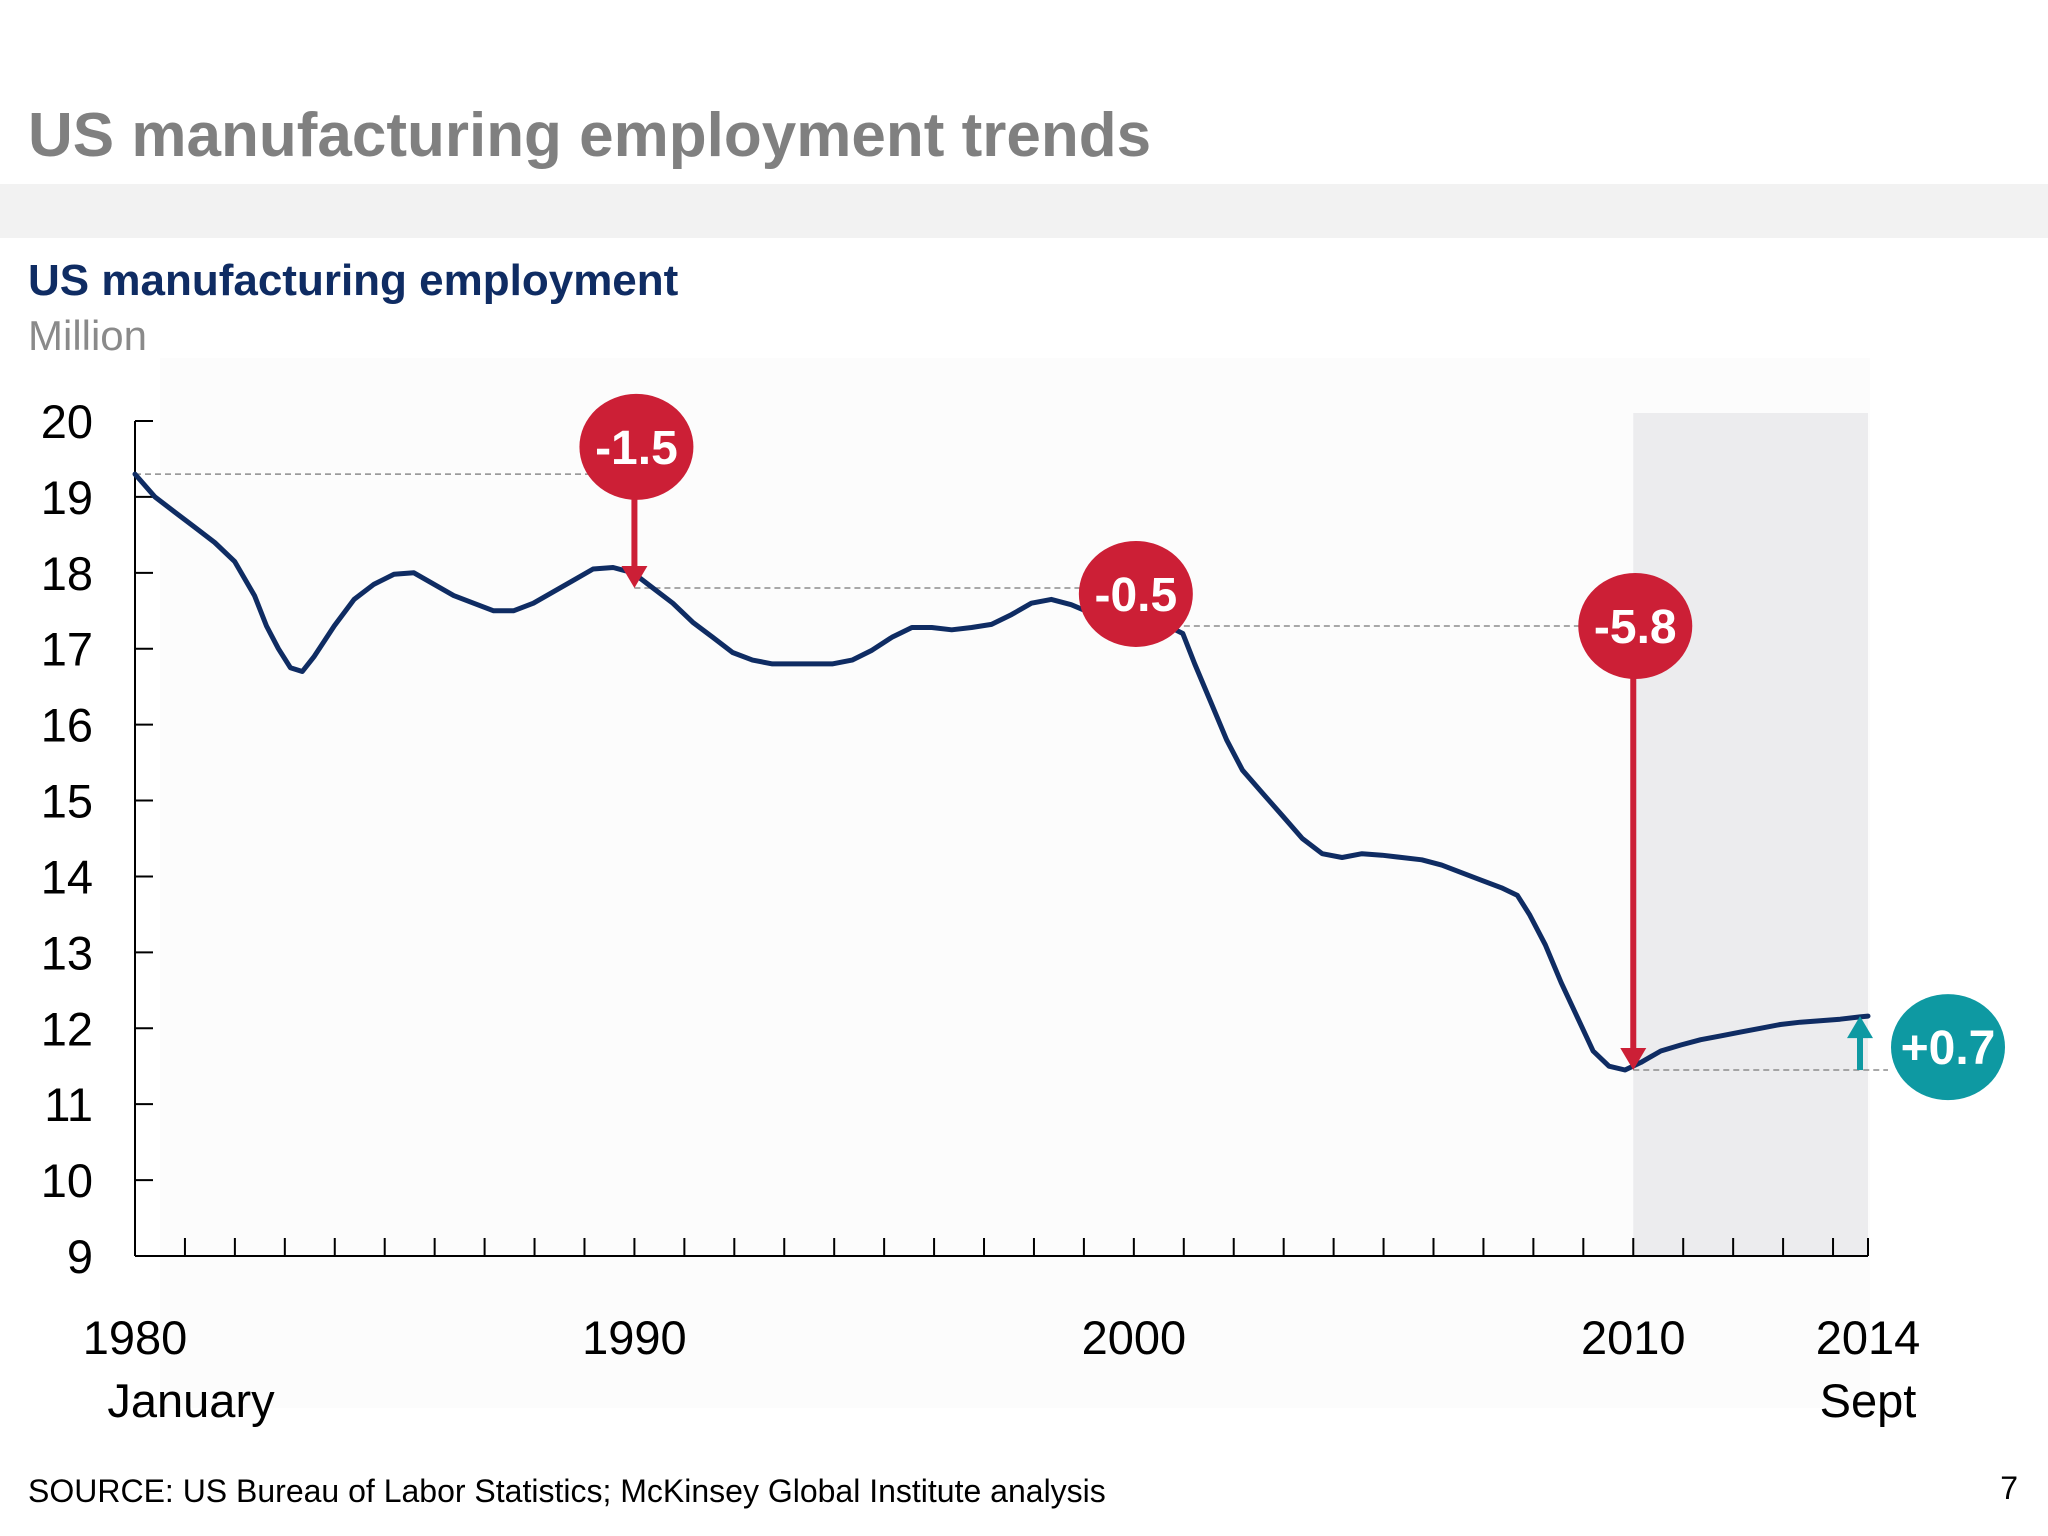 The image size is (2048, 1536). I want to click on x-tick-sublabel: Sept, so click(1868, 1400).